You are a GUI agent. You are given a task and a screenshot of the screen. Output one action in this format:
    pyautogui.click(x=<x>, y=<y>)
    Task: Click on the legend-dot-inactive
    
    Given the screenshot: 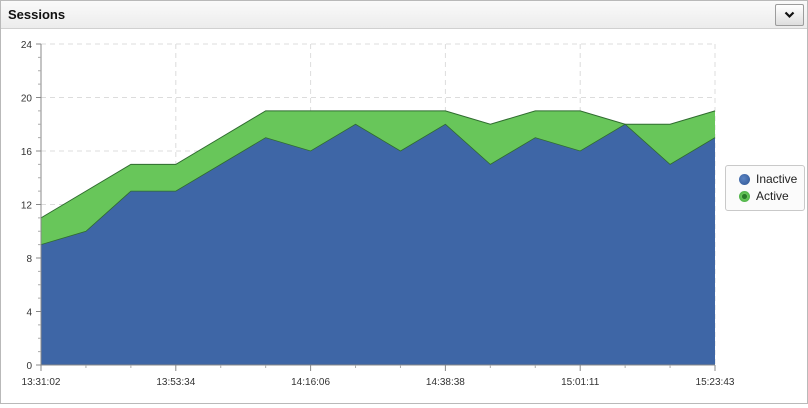 What is the action you would take?
    pyautogui.click(x=744, y=179)
    